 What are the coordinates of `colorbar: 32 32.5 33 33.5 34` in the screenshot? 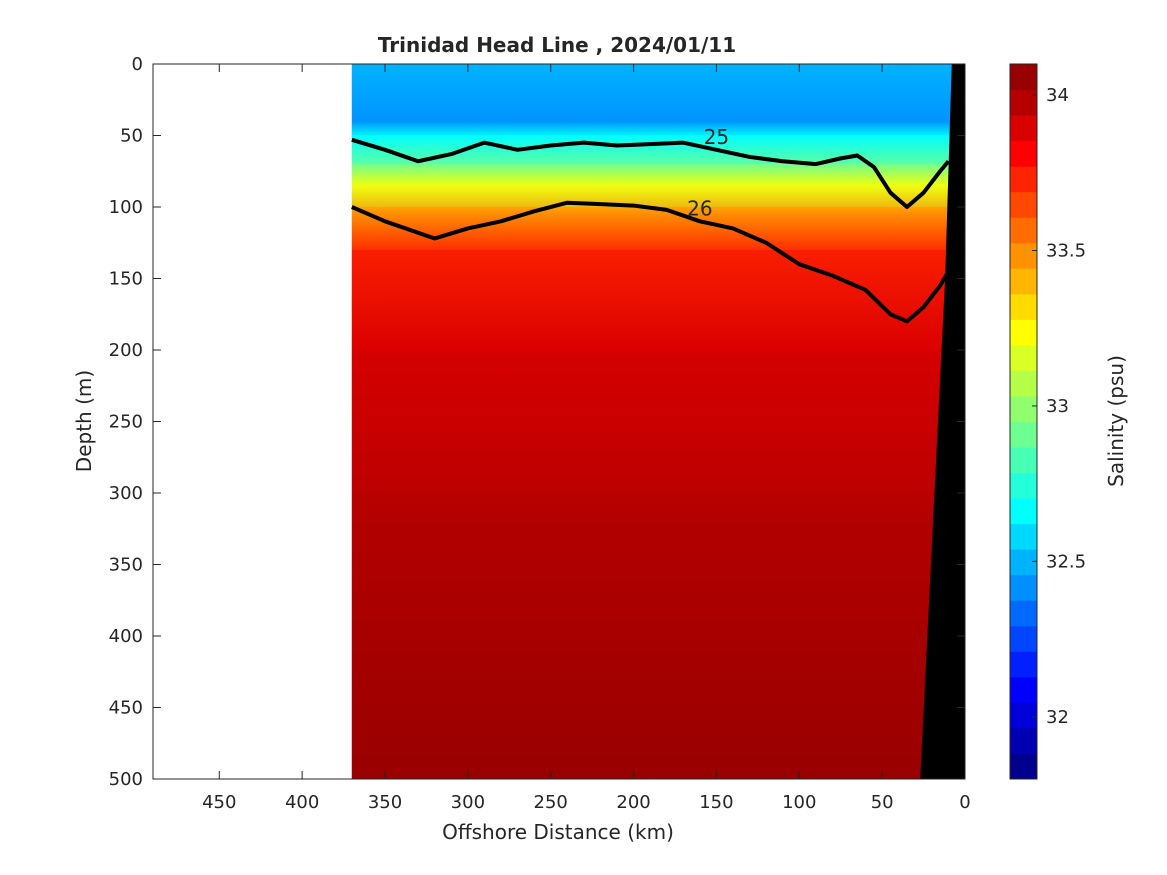 It's located at (1047, 421).